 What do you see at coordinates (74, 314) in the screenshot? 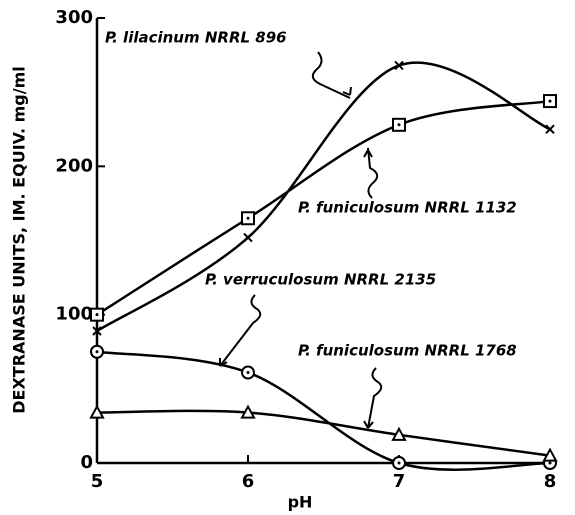
I see `y-tick-label: 100` at bounding box center [74, 314].